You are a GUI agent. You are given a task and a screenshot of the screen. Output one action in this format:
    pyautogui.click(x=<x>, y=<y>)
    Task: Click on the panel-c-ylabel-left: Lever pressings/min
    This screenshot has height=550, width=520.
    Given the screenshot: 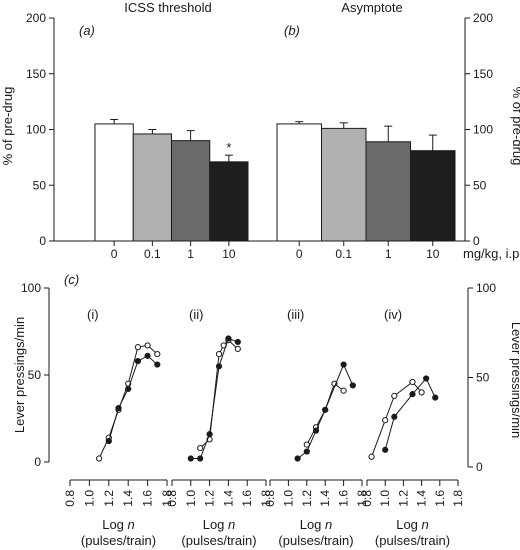 What is the action you would take?
    pyautogui.click(x=19, y=375)
    